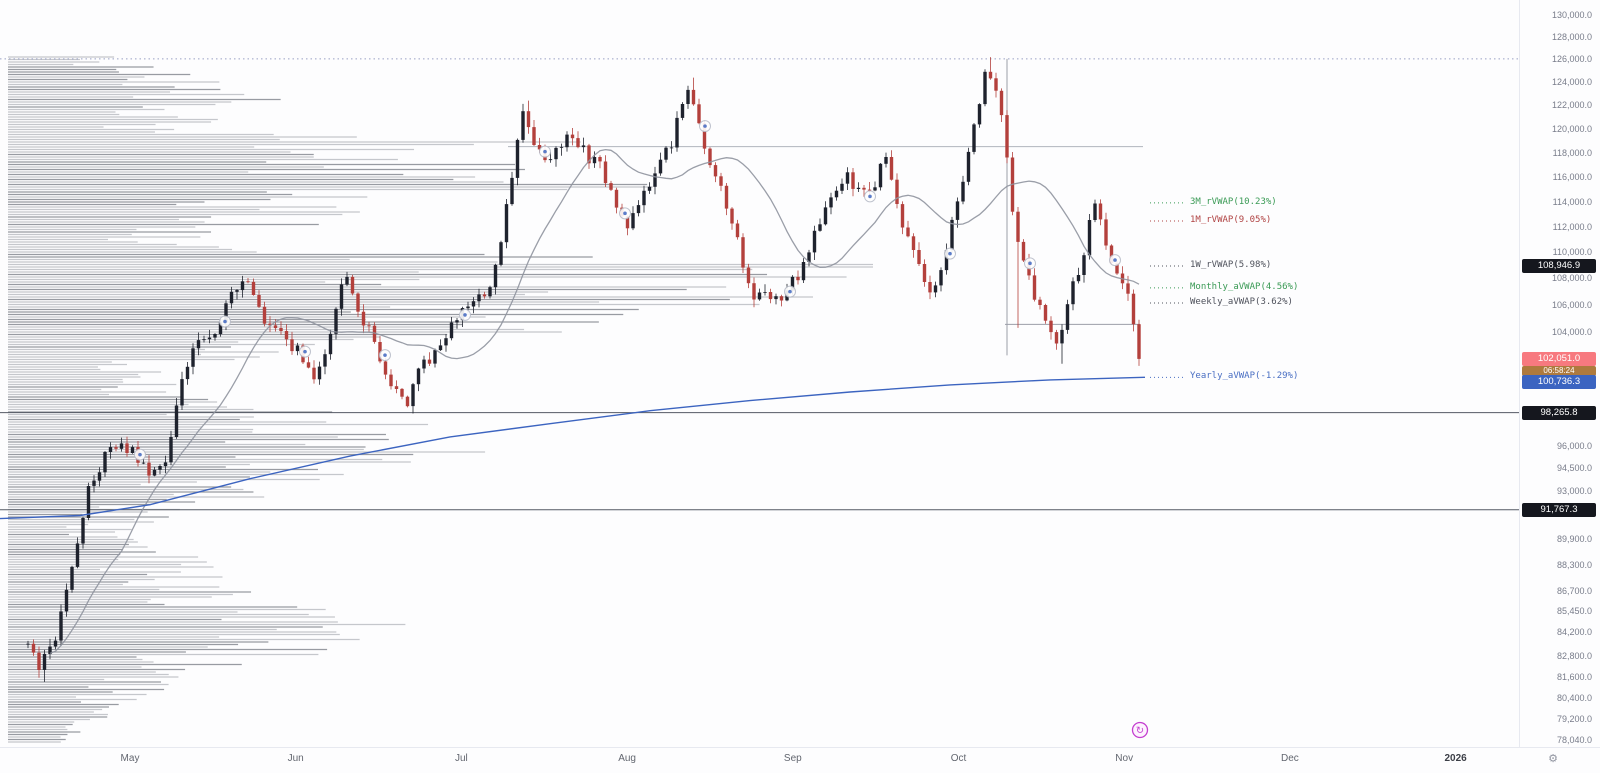 This screenshot has height=773, width=1600. What do you see at coordinates (1140, 730) in the screenshot?
I see `event-marker-icon` at bounding box center [1140, 730].